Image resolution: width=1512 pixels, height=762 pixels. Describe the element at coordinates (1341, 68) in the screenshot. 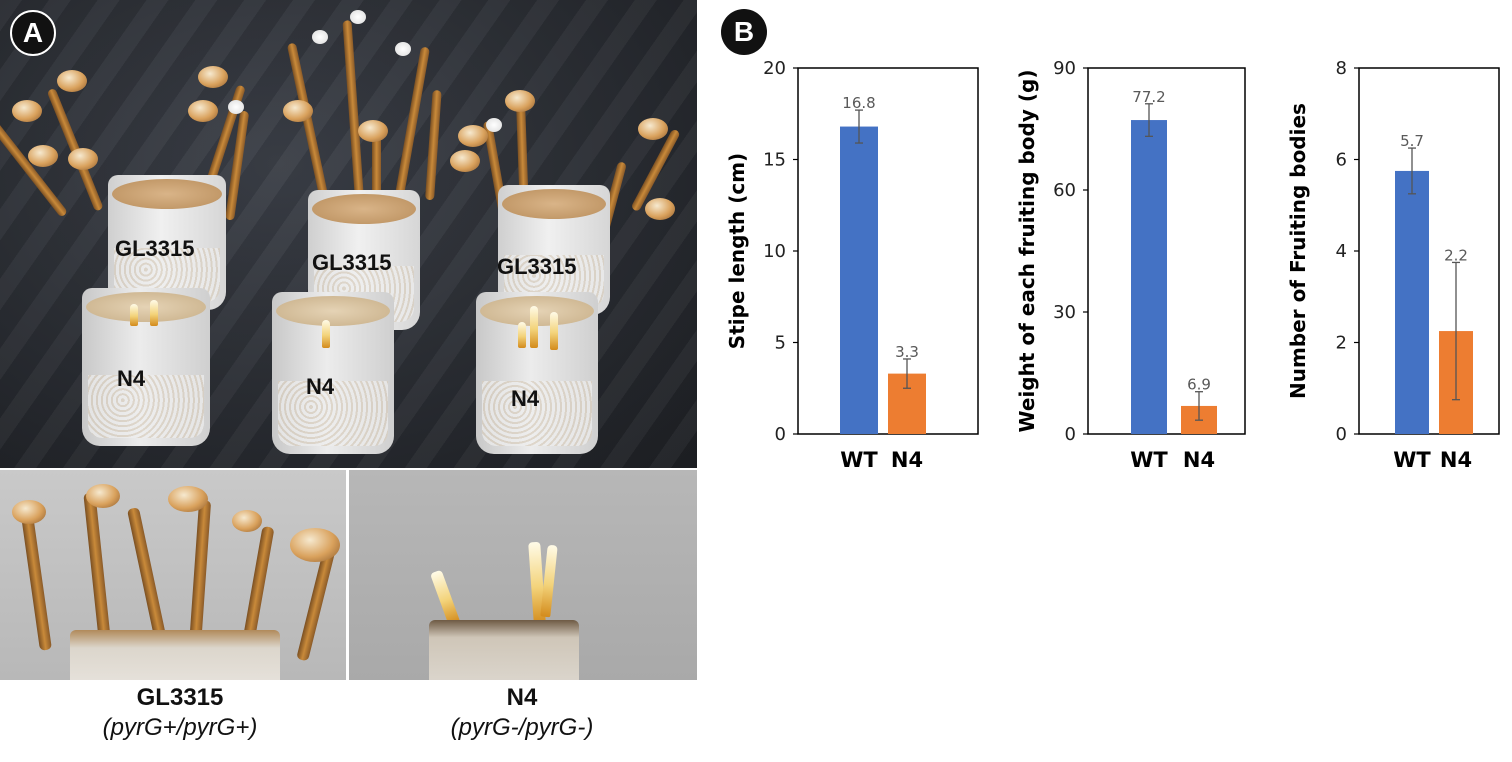

I see `y-tick-label: 8` at that location.